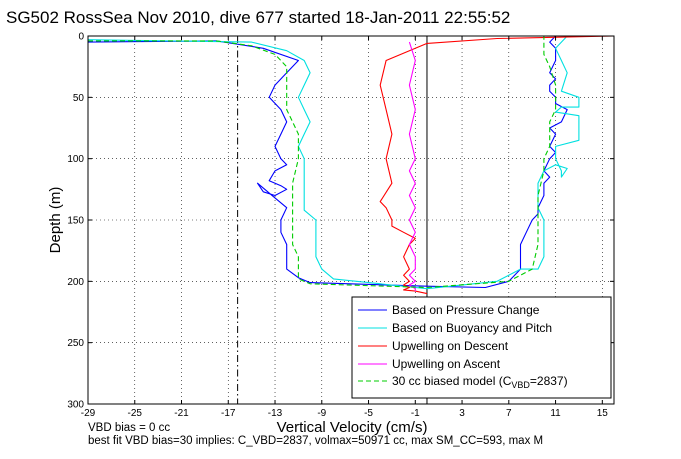  I want to click on legend-label-biased-model: 30 cc biased model (CVBD=2837), so click(480, 382).